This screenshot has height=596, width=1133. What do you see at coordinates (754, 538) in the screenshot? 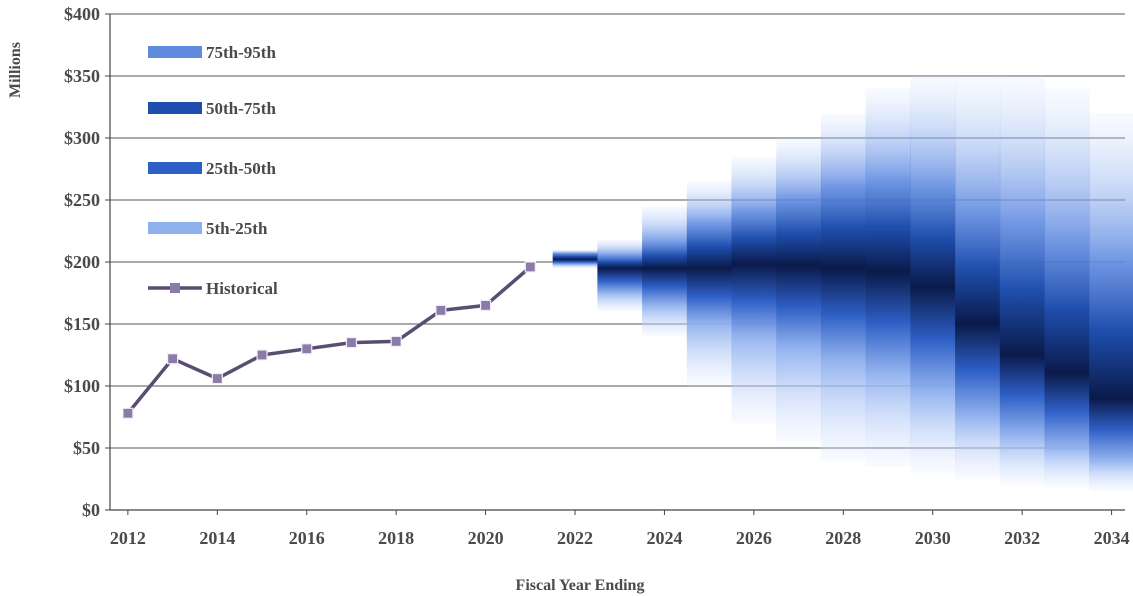
I see `x-tick-label: 2026` at bounding box center [754, 538].